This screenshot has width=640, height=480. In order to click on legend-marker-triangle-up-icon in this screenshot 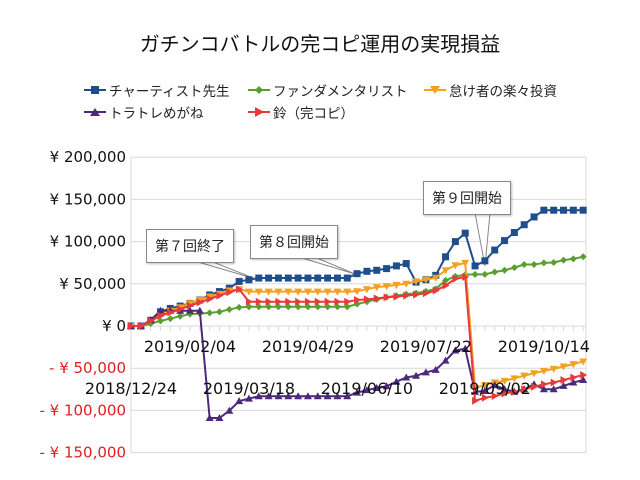, I will do `click(95, 112)`.